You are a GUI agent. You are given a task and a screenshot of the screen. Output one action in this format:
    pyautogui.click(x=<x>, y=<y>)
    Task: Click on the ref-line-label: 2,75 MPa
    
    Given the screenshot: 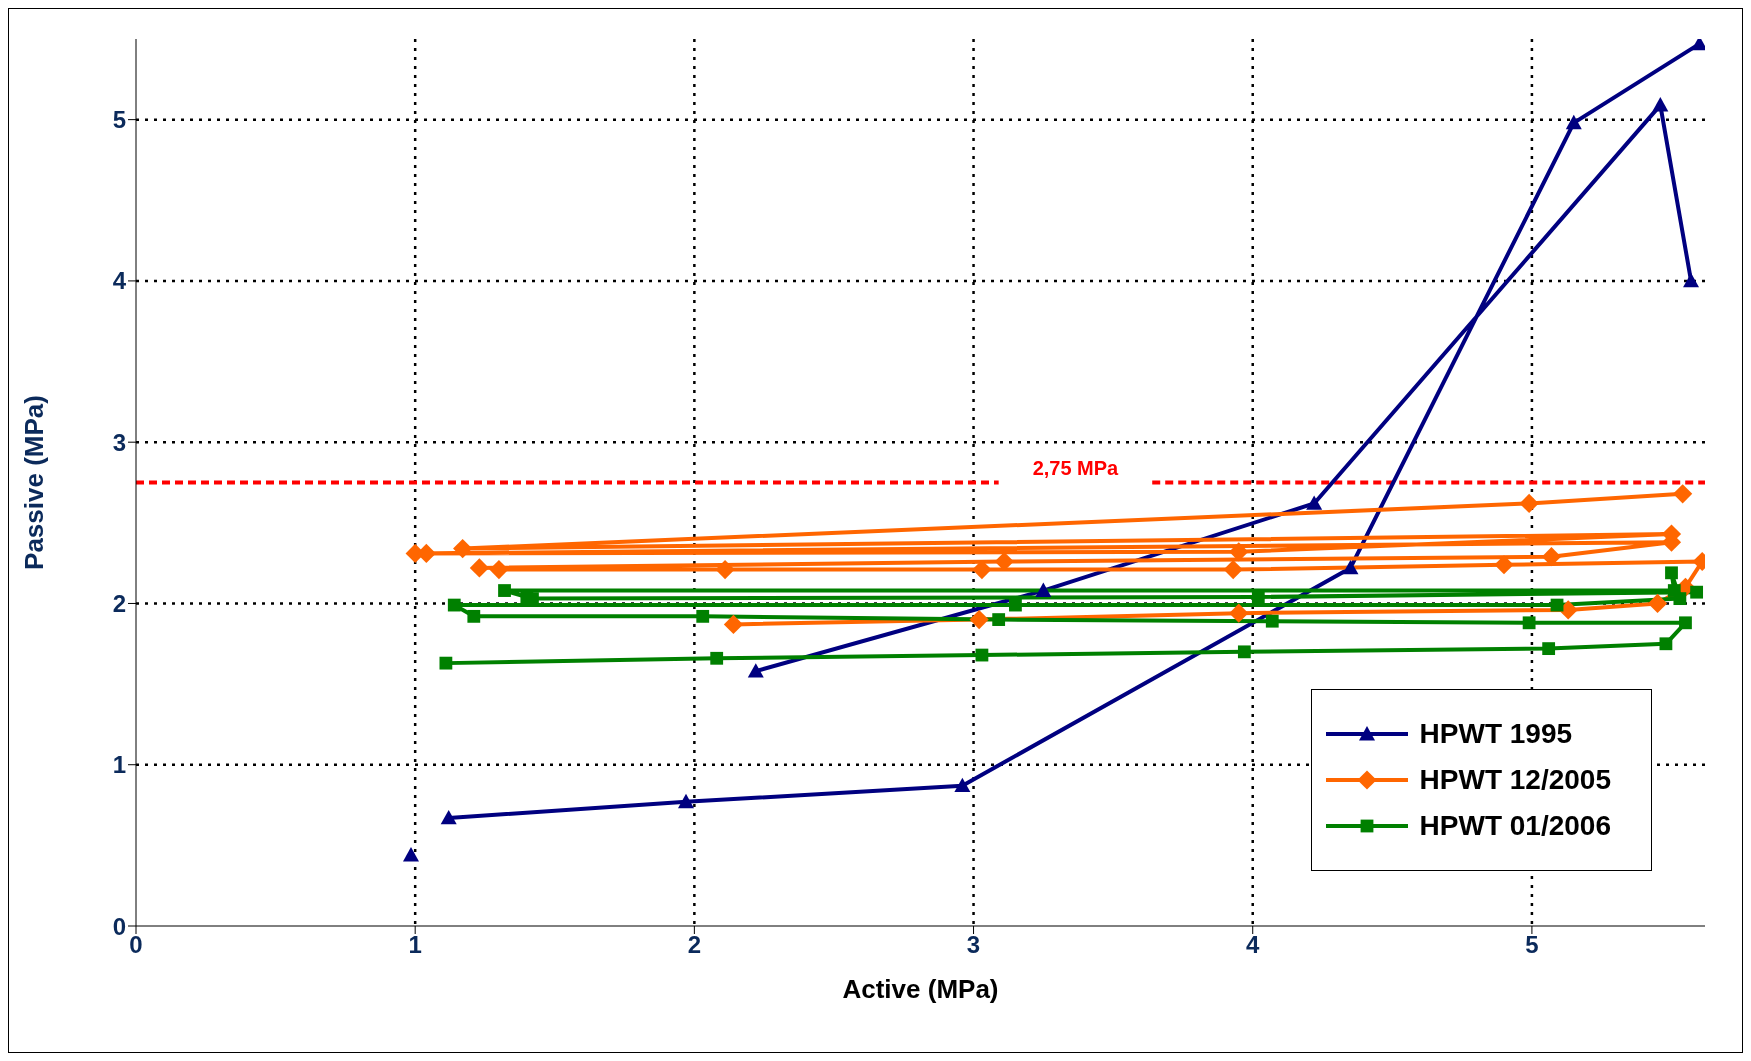 What is the action you would take?
    pyautogui.click(x=1076, y=467)
    